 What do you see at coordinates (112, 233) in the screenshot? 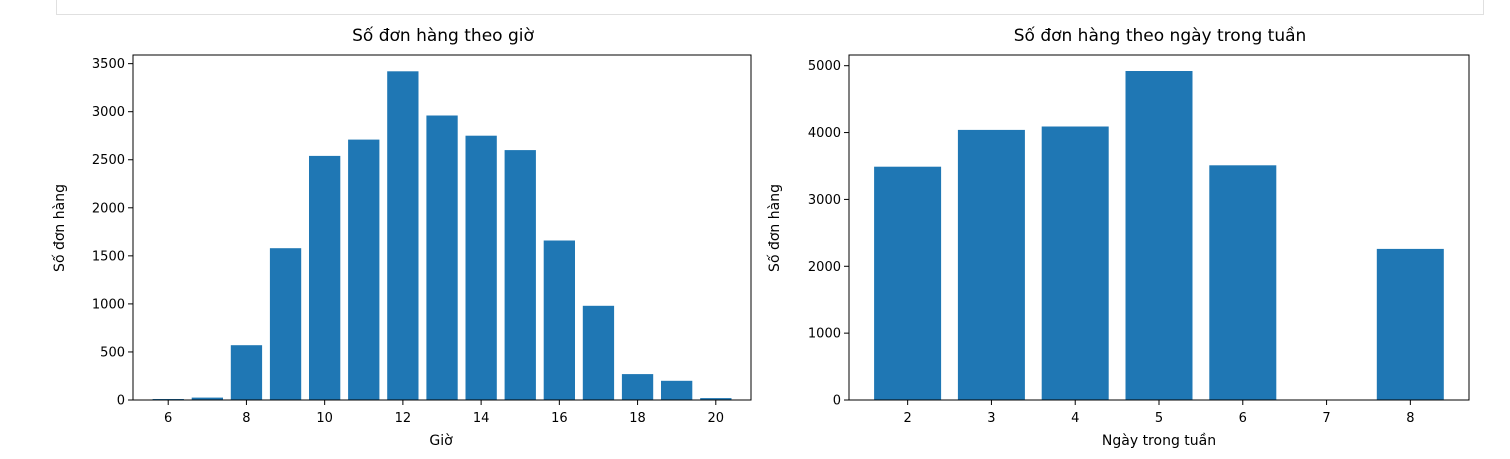
I see `y-ticks: 0 500 1000 1500 2000 2500 3000 3500` at bounding box center [112, 233].